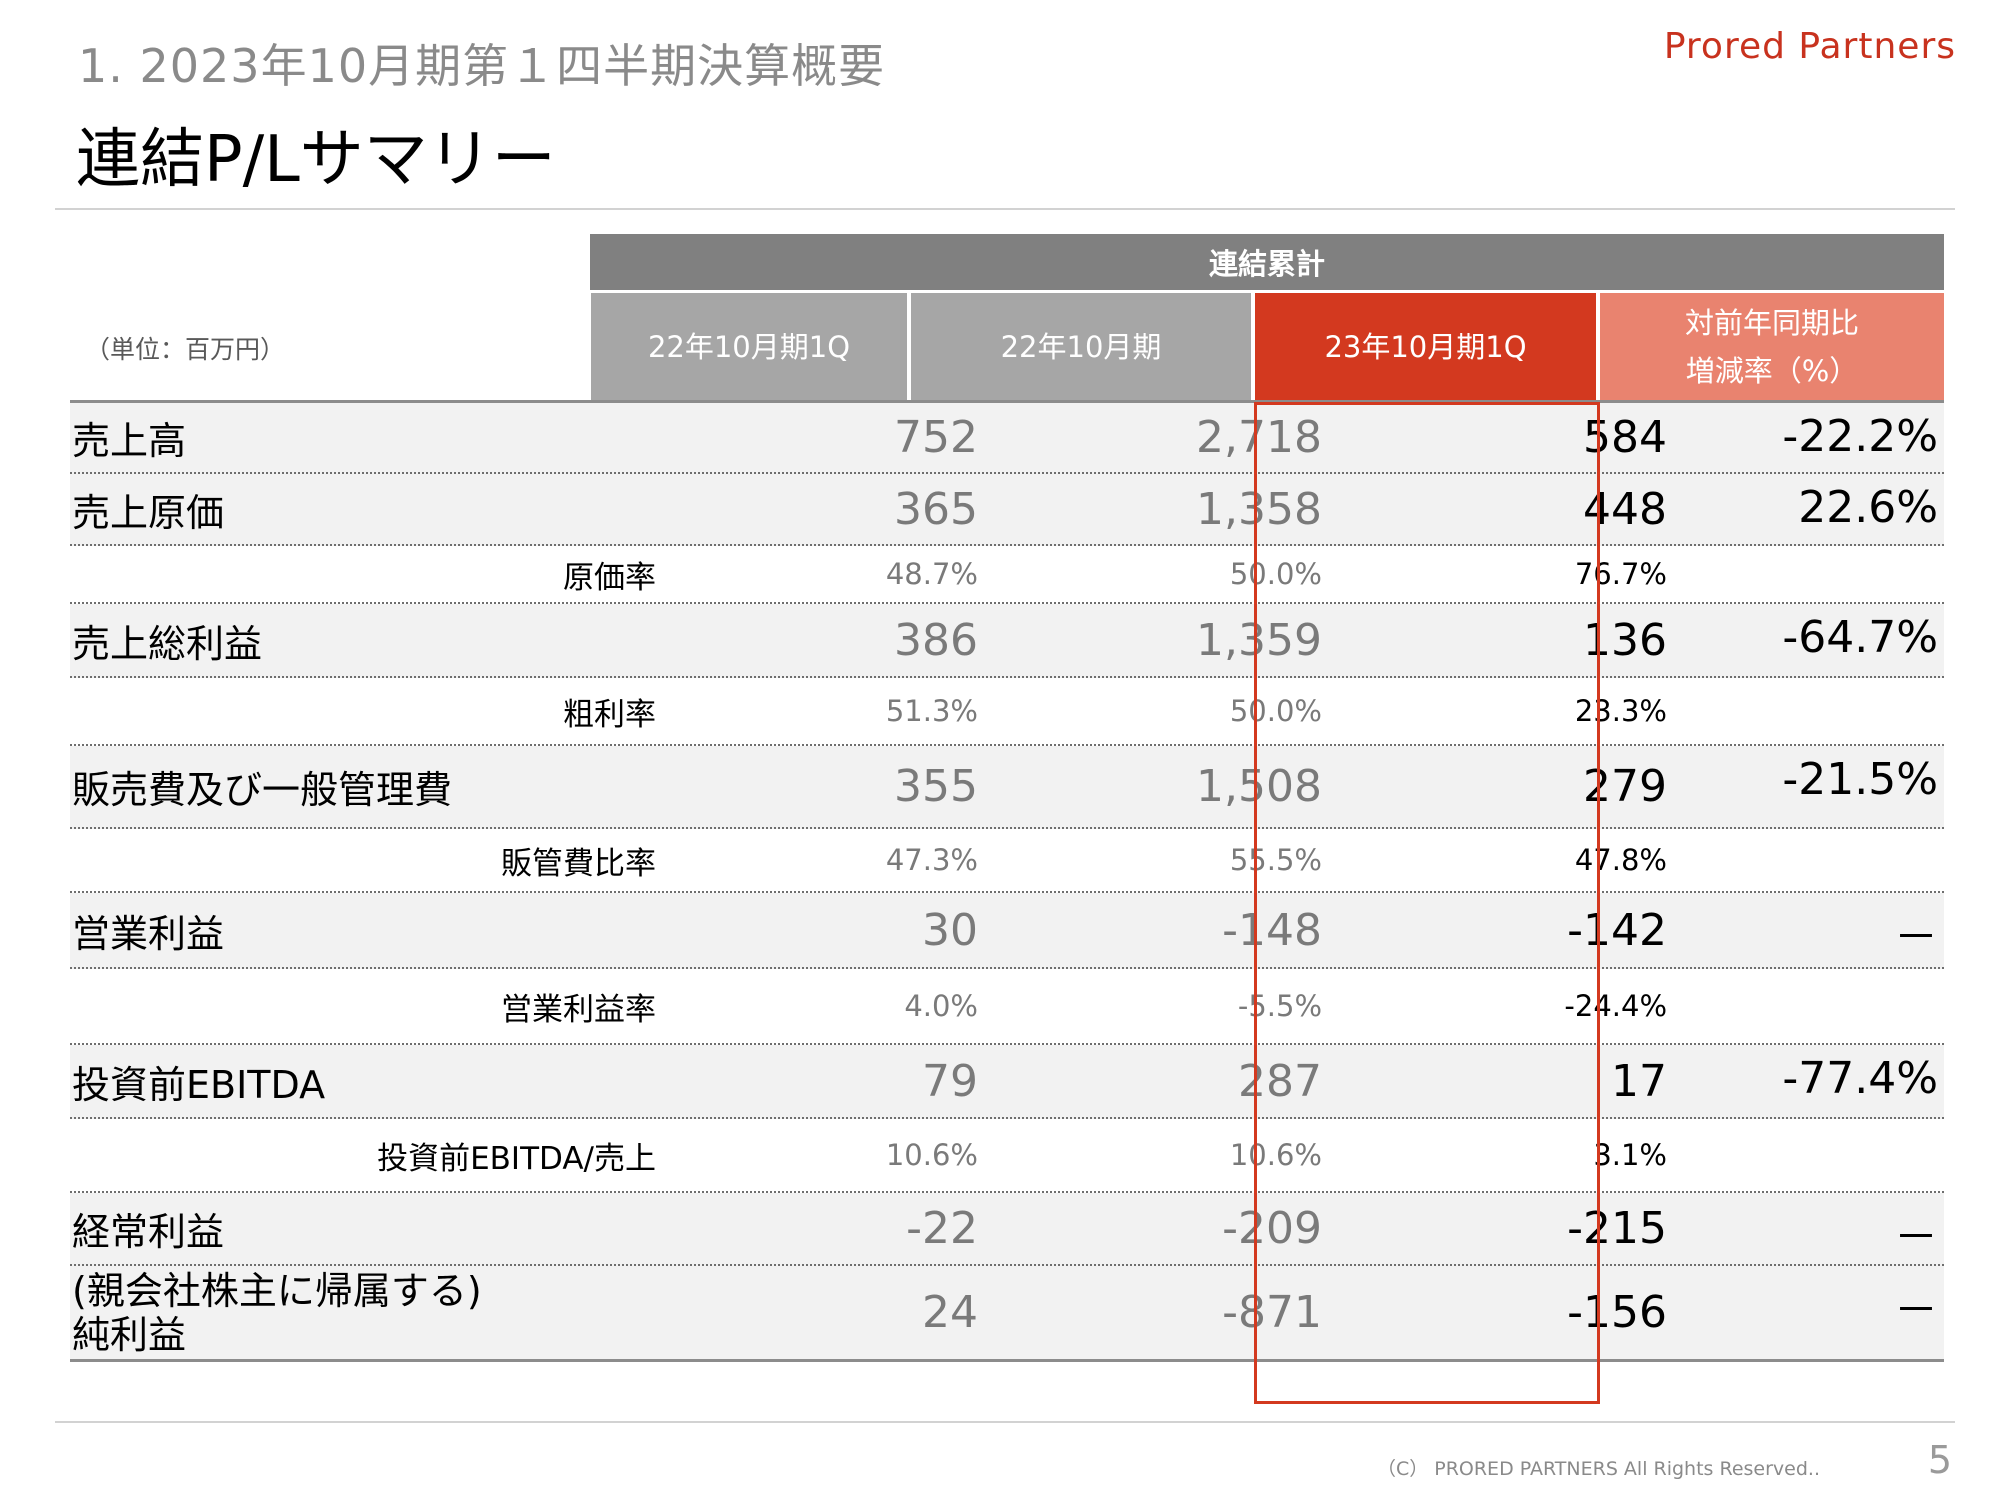 This screenshot has width=2000, height=1500. Describe the element at coordinates (262, 790) in the screenshot. I see `row-label: 販売費及び一般管理費` at that location.